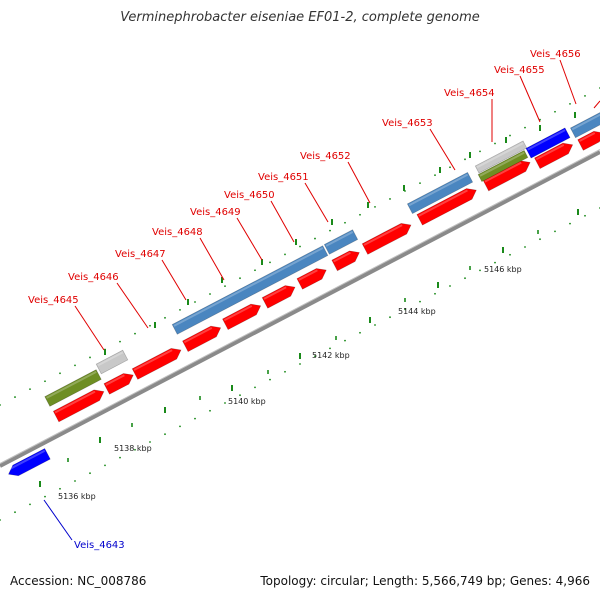 Image resolution: width=600 pixels, height=600 pixels. What do you see at coordinates (519, 70) in the screenshot?
I see `gene-label: Veis_4655` at bounding box center [519, 70].